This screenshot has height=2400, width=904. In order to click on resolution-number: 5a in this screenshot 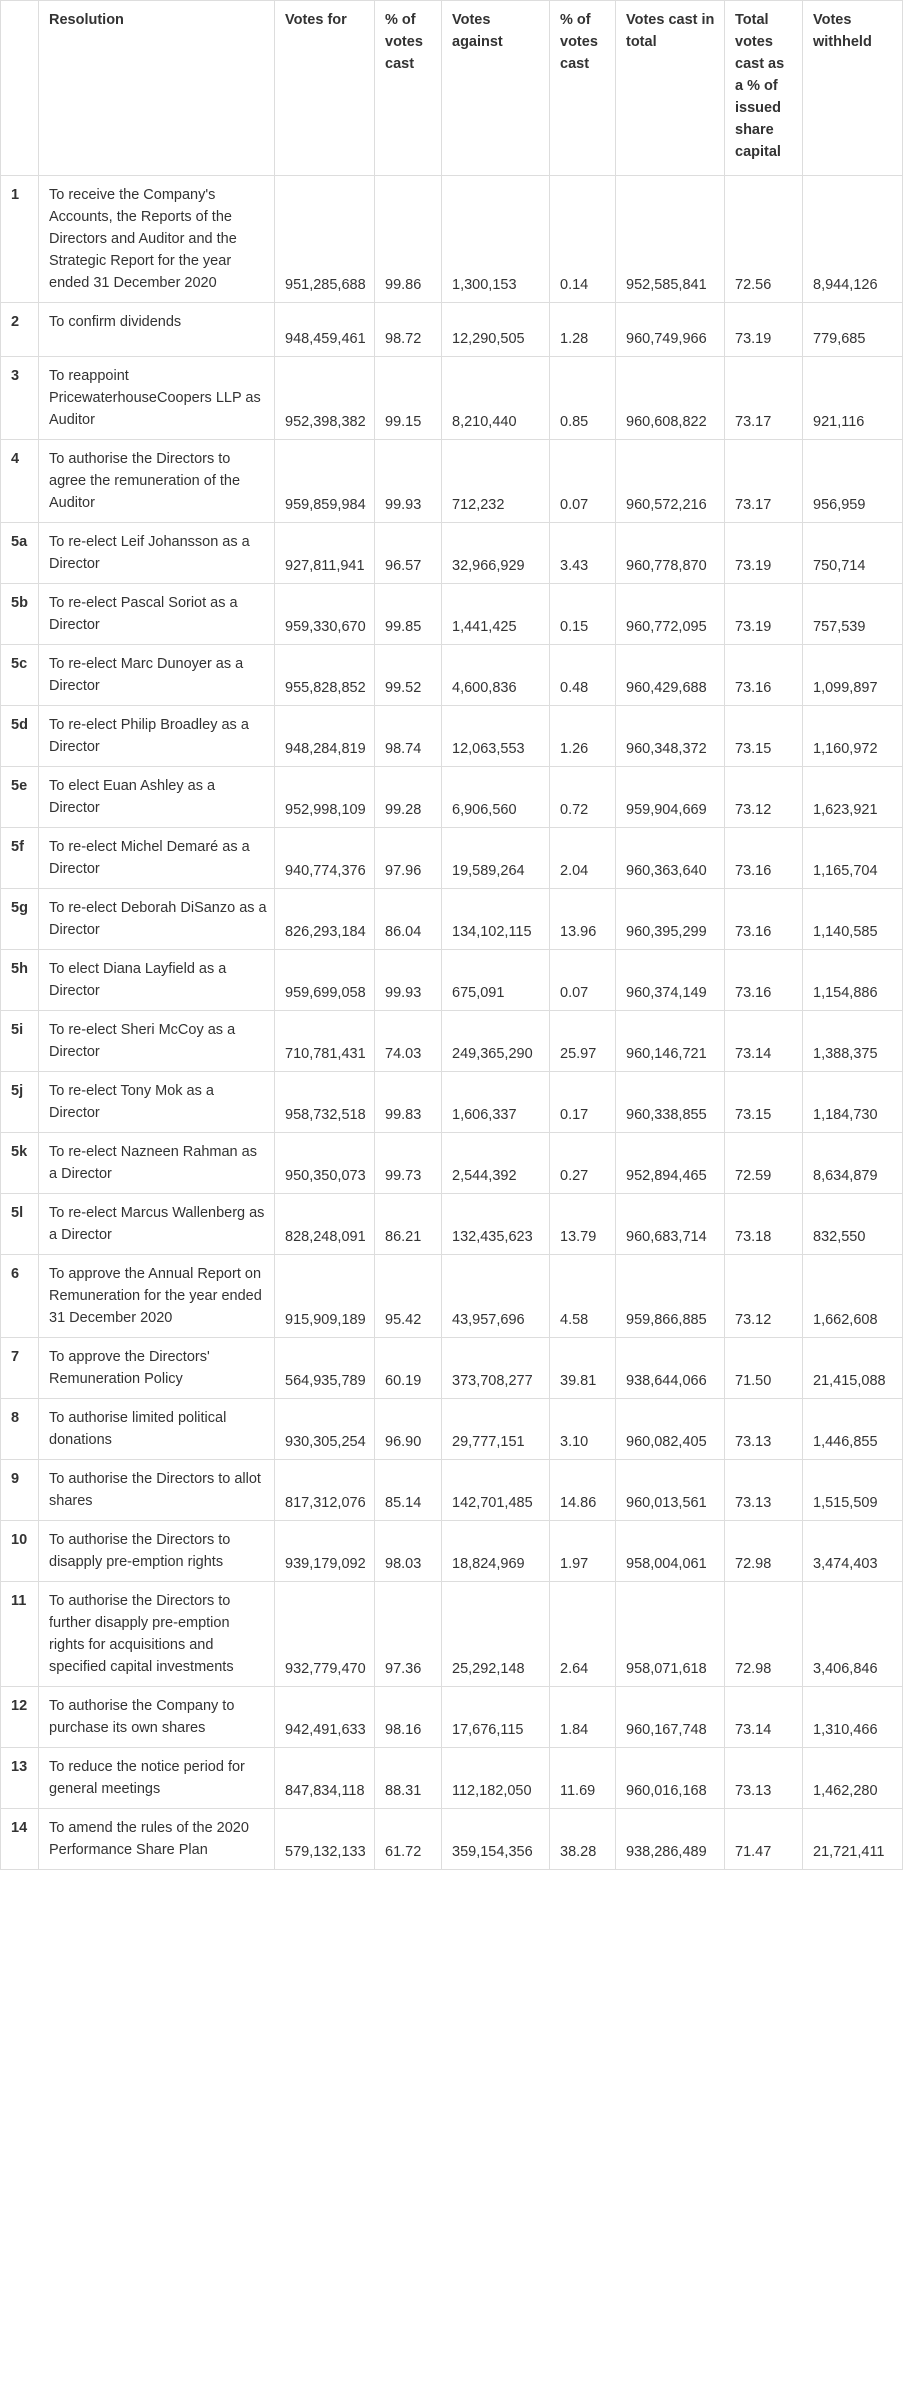, I will do `click(19, 553)`.